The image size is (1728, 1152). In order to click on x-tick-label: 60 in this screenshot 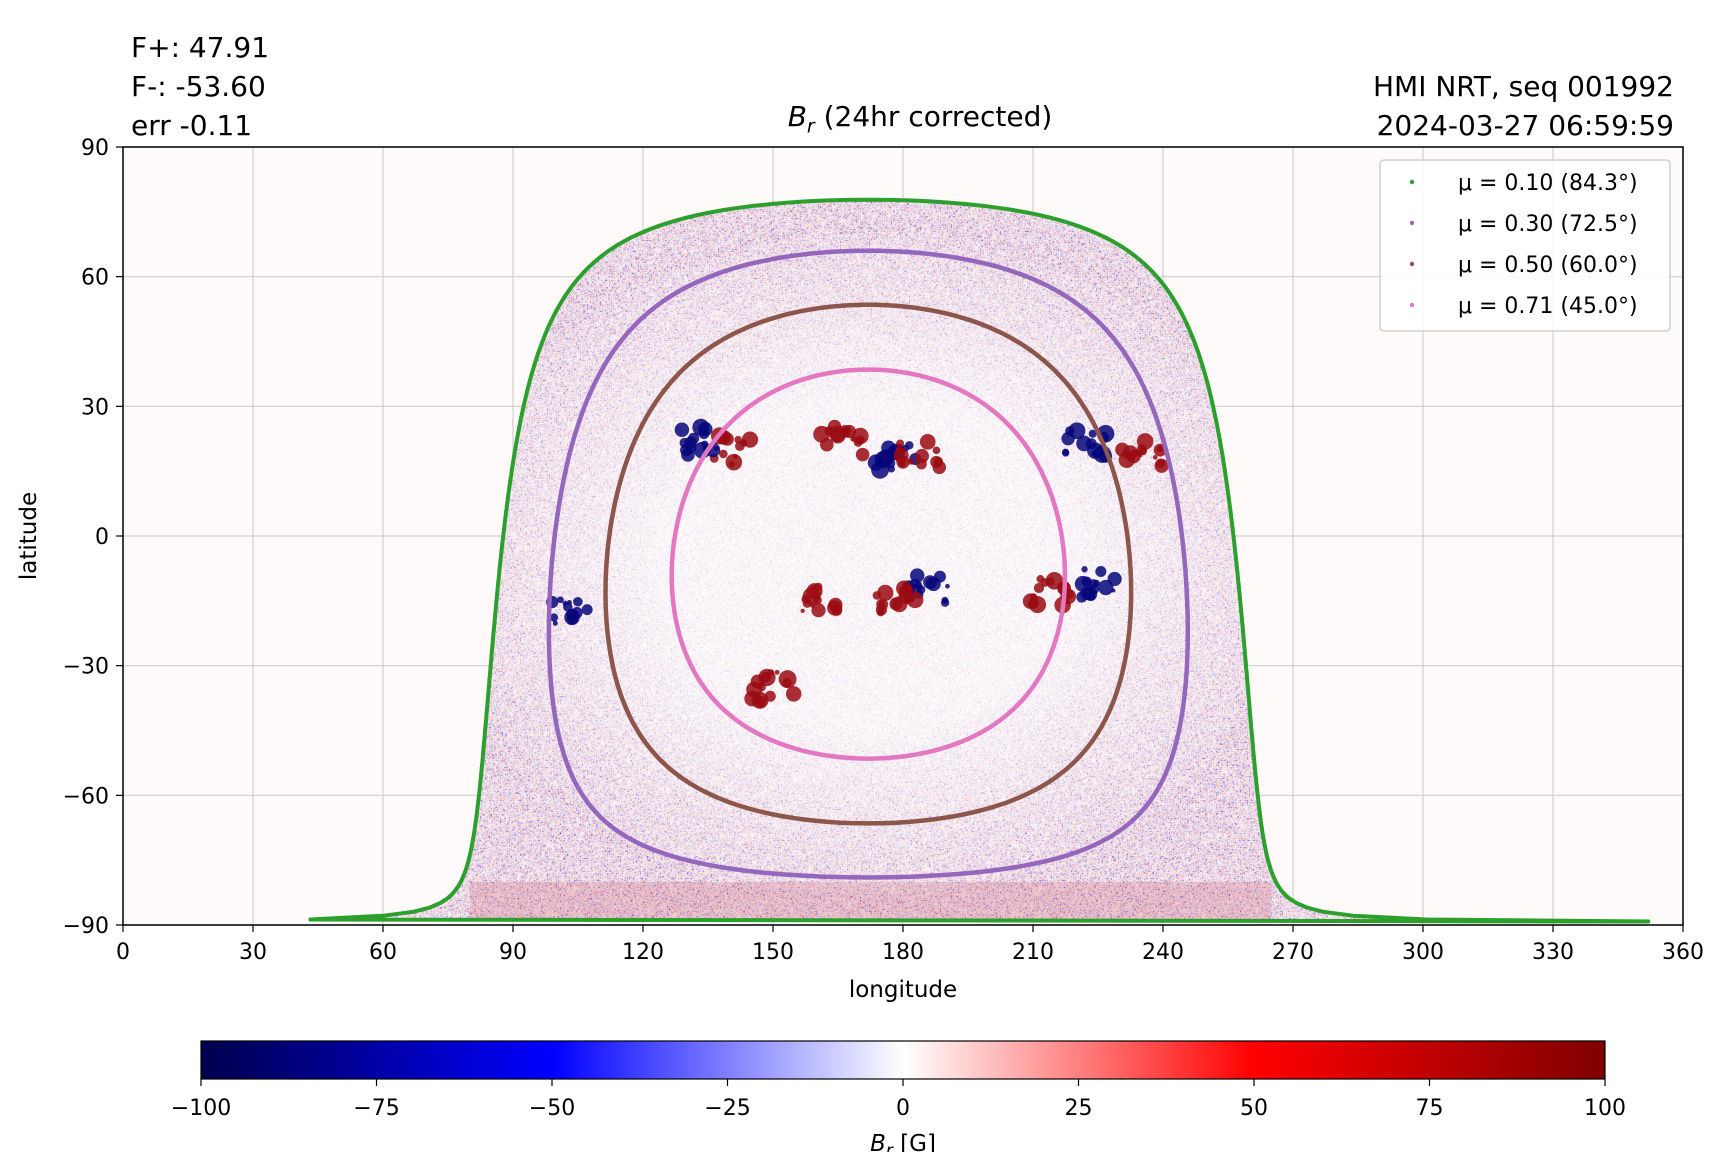, I will do `click(383, 952)`.